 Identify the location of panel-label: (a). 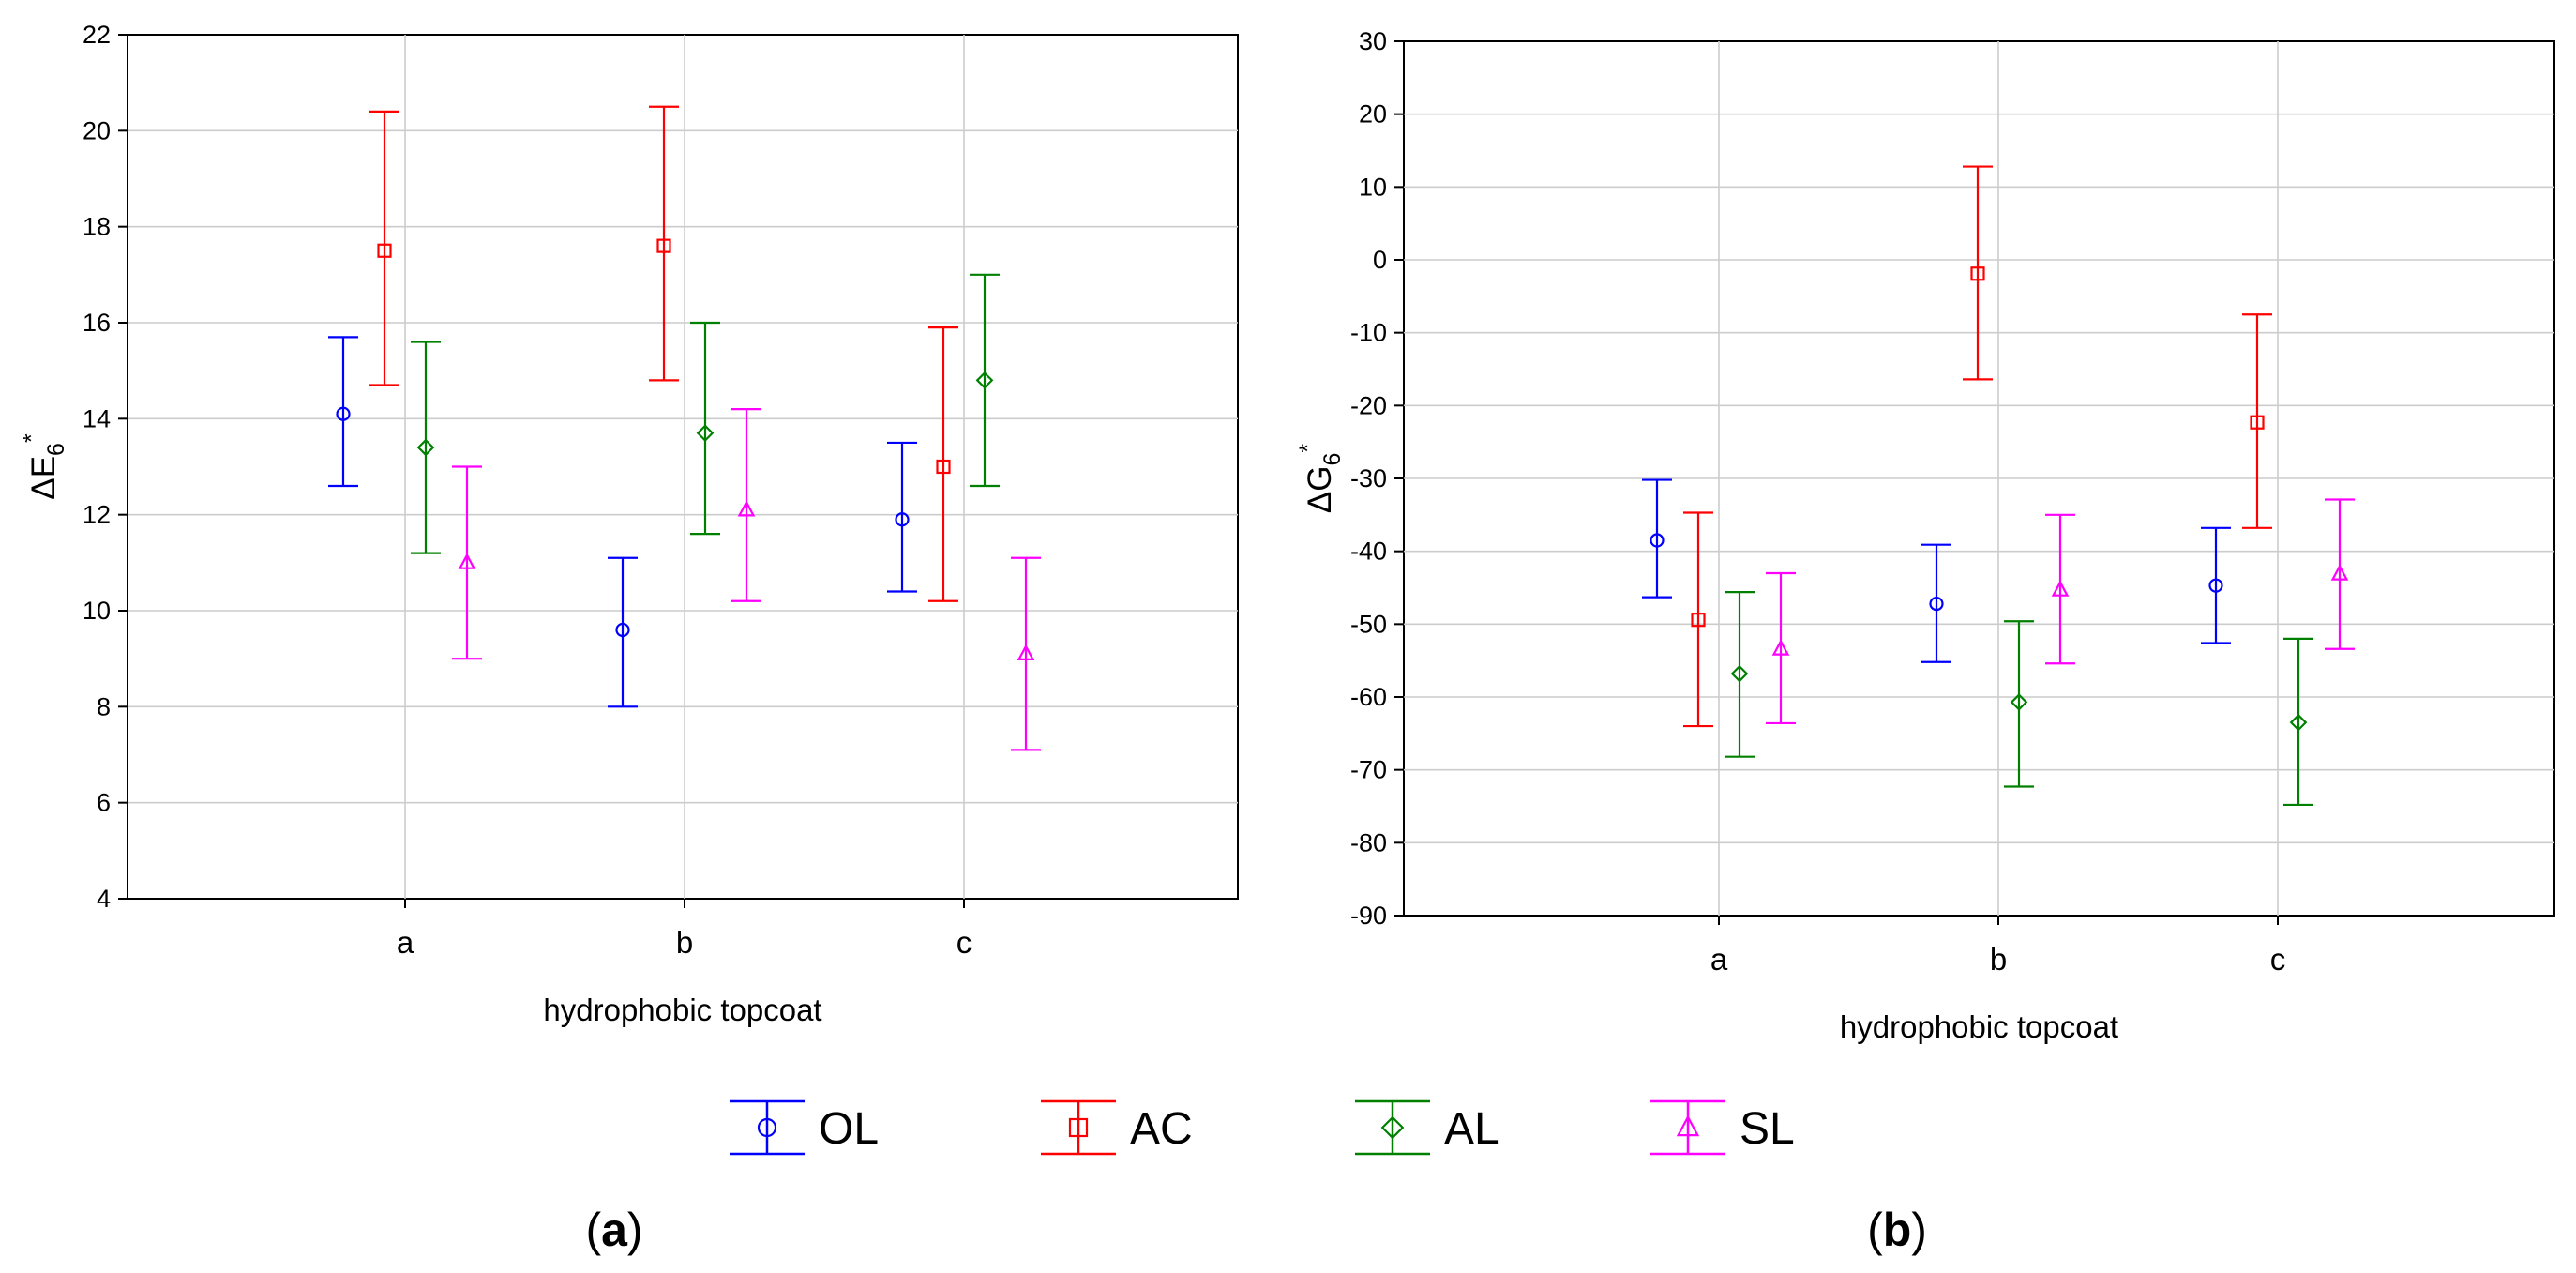
(613, 1230).